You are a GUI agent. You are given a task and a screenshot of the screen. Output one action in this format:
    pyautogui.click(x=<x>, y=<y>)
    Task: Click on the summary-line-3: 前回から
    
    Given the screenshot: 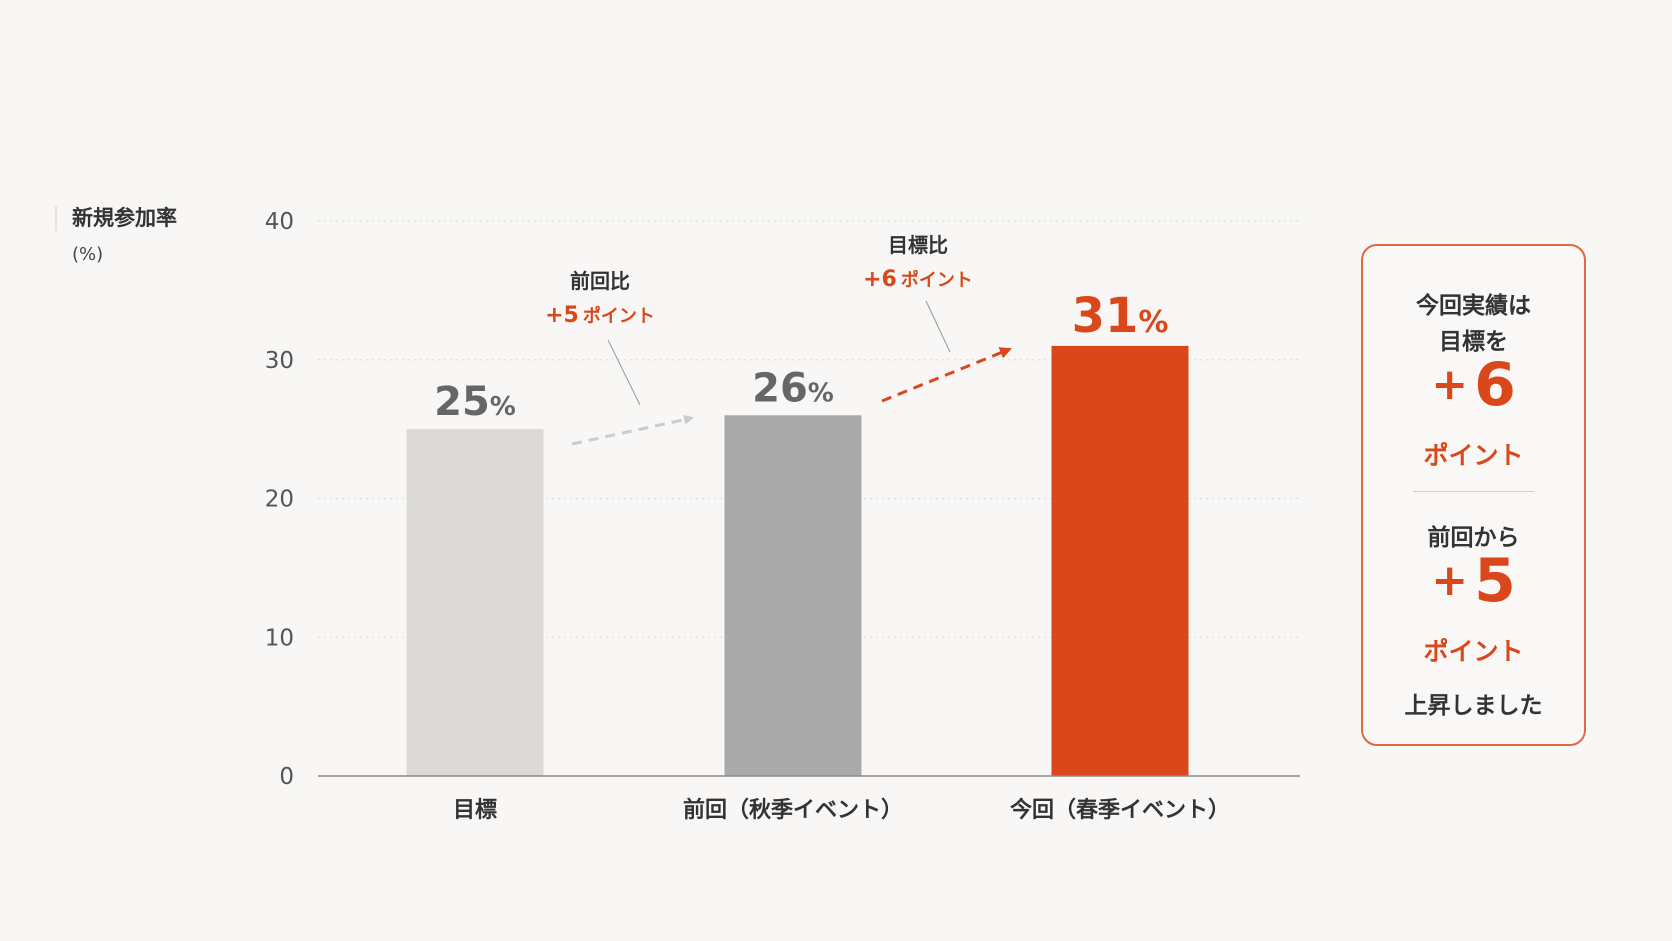 What is the action you would take?
    pyautogui.click(x=1473, y=538)
    